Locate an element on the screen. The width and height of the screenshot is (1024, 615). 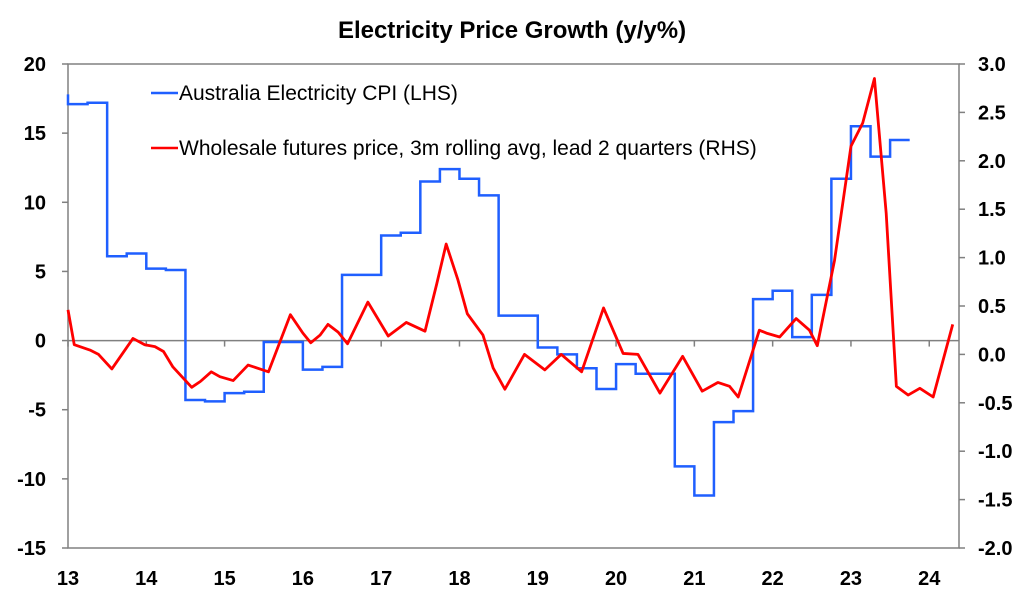
x-tick-label: 19 is located at coordinates (538, 579).